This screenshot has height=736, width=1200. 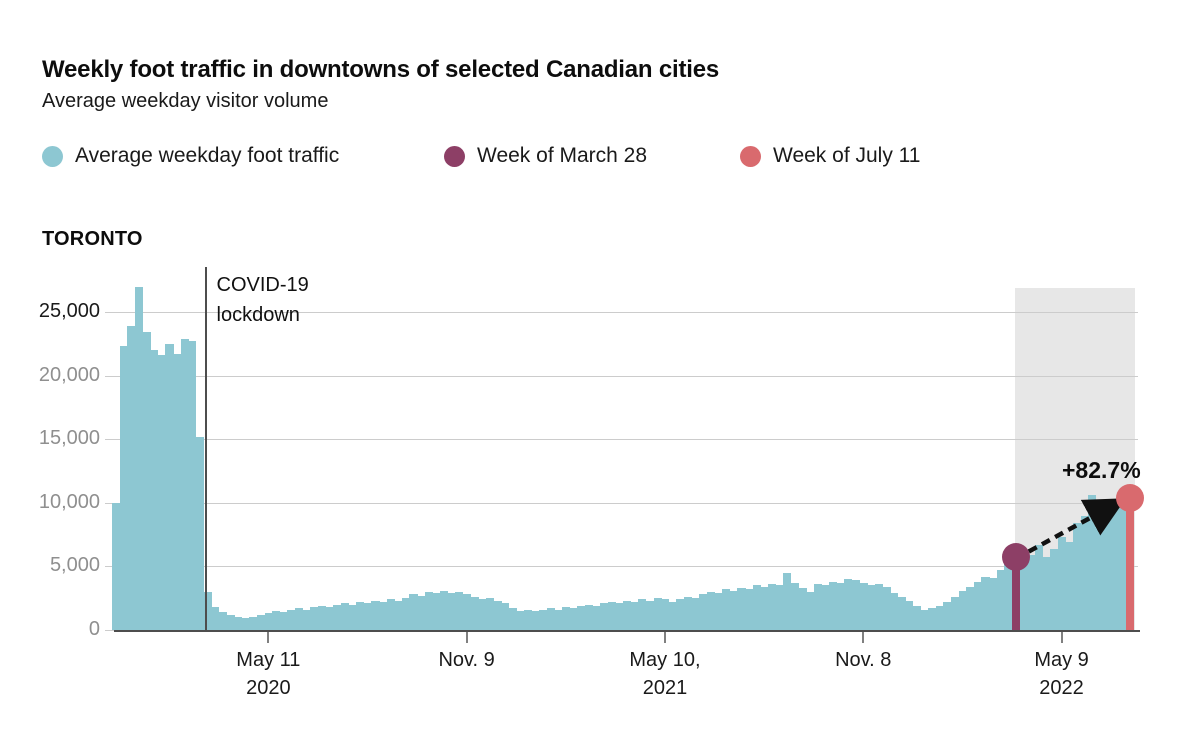 What do you see at coordinates (185, 101) in the screenshot?
I see `page-subtitle: Average weekday visitor volume` at bounding box center [185, 101].